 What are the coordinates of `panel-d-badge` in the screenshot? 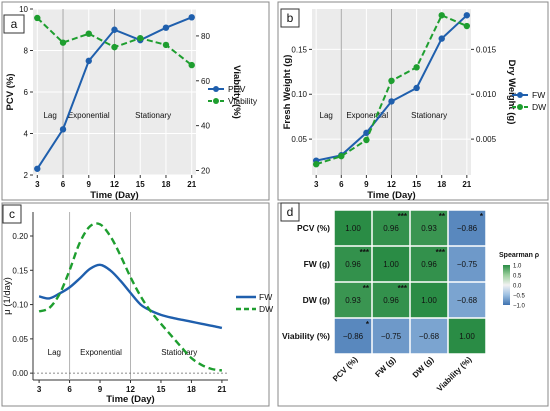 It's located at (290, 212).